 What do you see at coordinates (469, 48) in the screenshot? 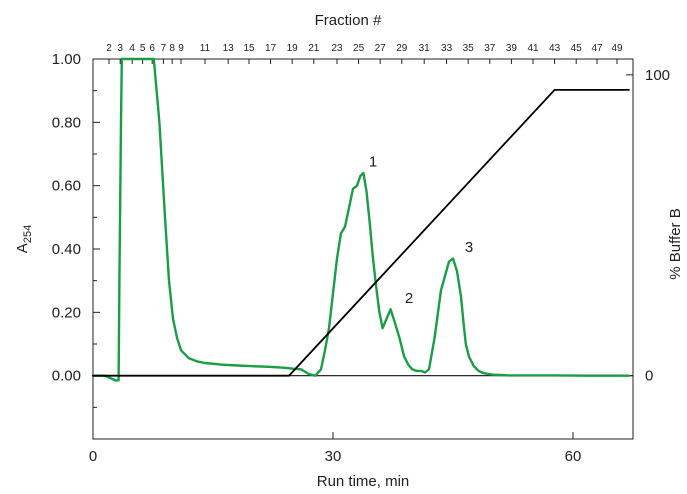
I see `fraction-tick-label: 35` at bounding box center [469, 48].